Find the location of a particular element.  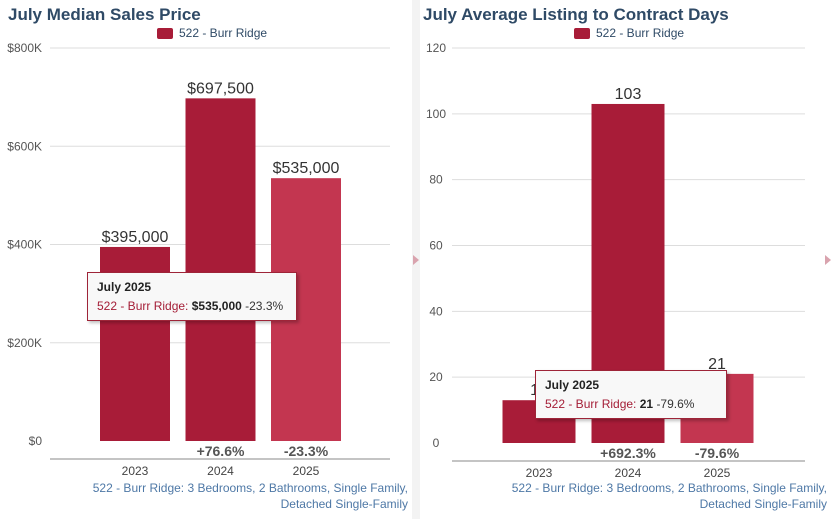

y-tick-label: 120 is located at coordinates (436, 48).